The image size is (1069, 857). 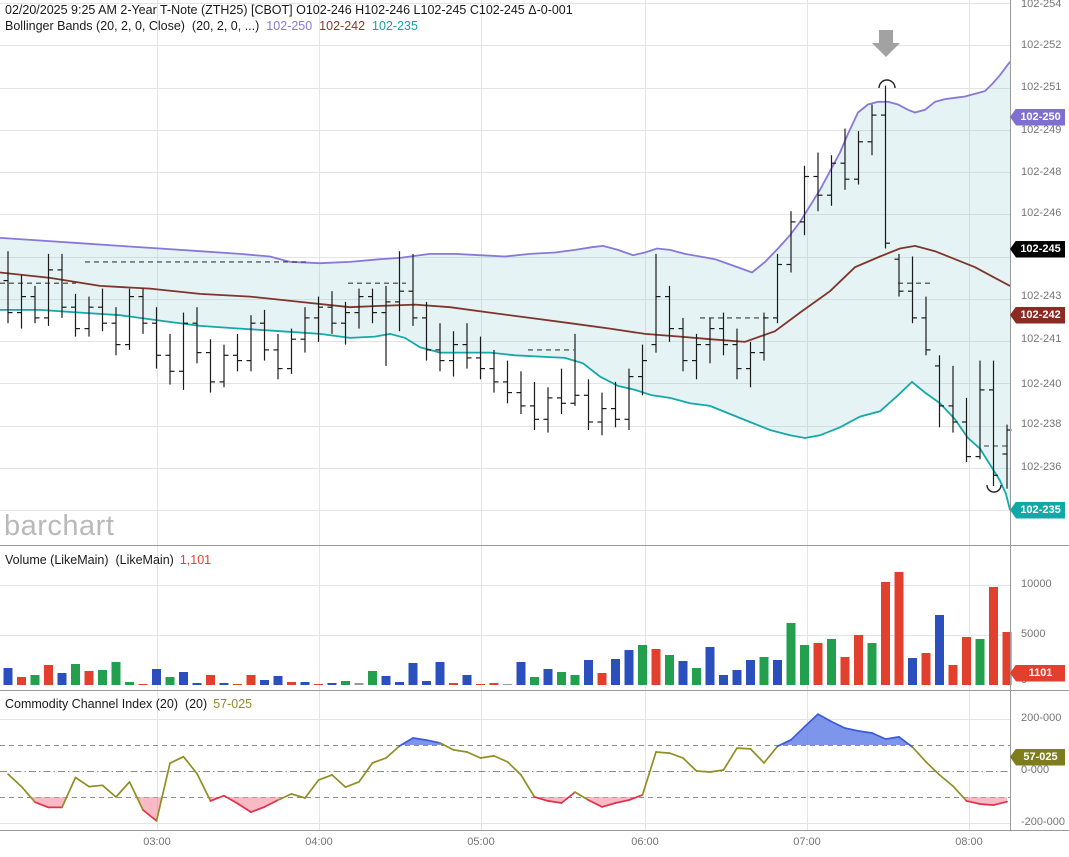 What do you see at coordinates (1041, 467) in the screenshot?
I see `price-axis-label: 102-236` at bounding box center [1041, 467].